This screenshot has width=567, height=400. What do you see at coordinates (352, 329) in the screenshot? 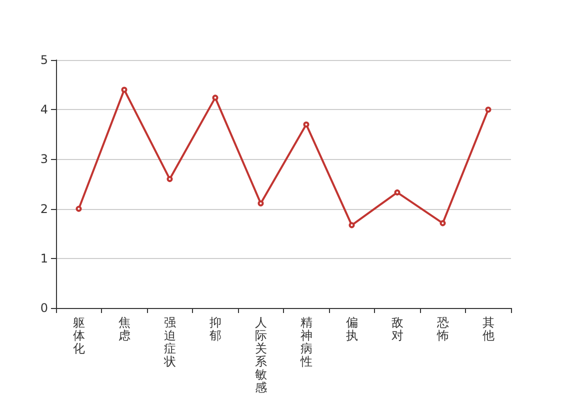
I see `x-tick-label: 偏执` at bounding box center [352, 329].